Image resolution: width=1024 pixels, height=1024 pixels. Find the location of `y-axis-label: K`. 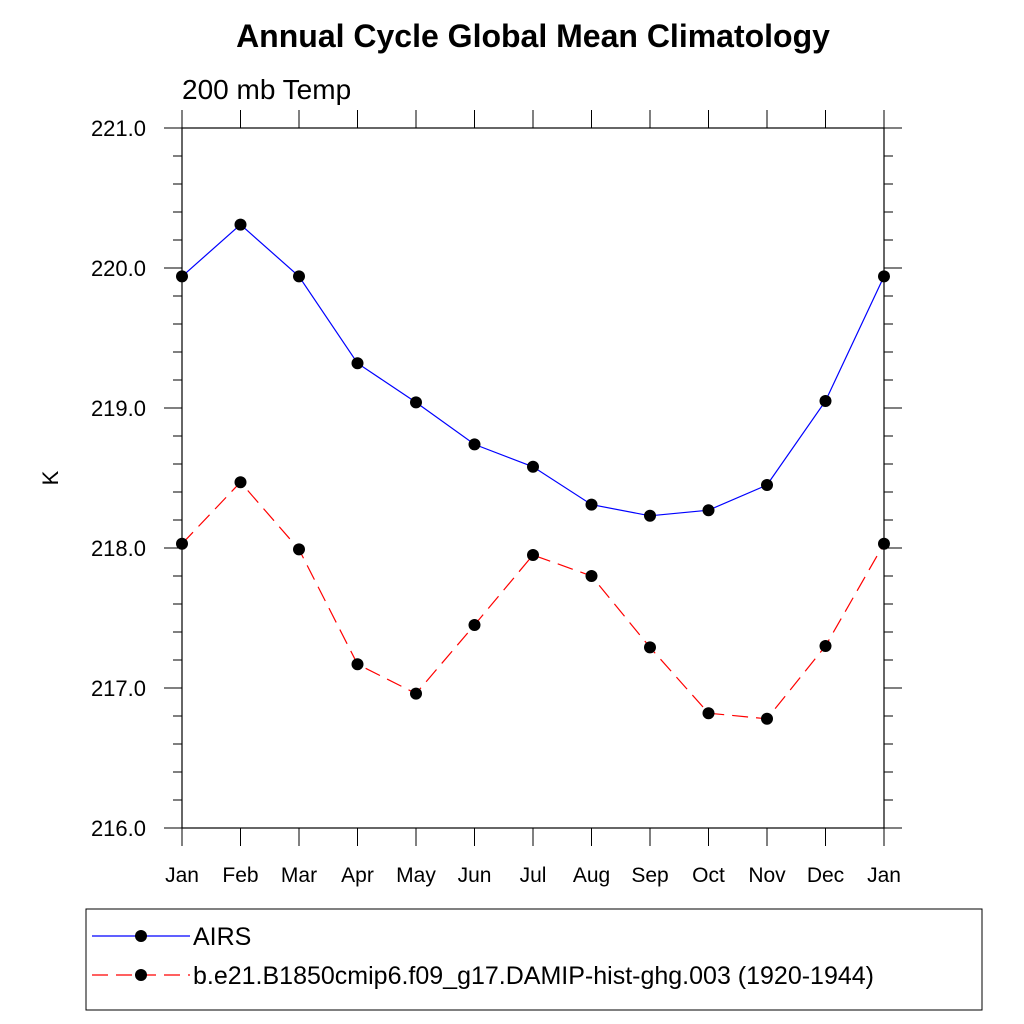

y-axis-label: K is located at coordinates (50, 477).